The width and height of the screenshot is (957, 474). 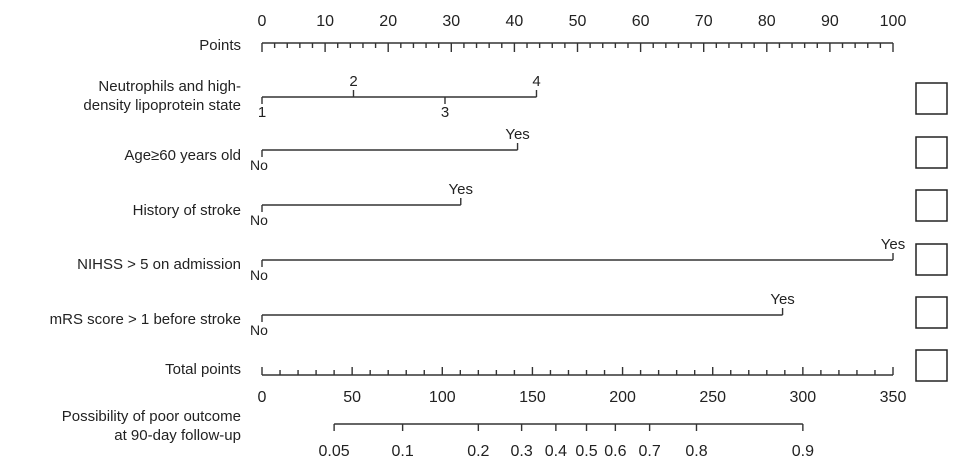 I want to click on points-tick-label: 90, so click(x=830, y=21).